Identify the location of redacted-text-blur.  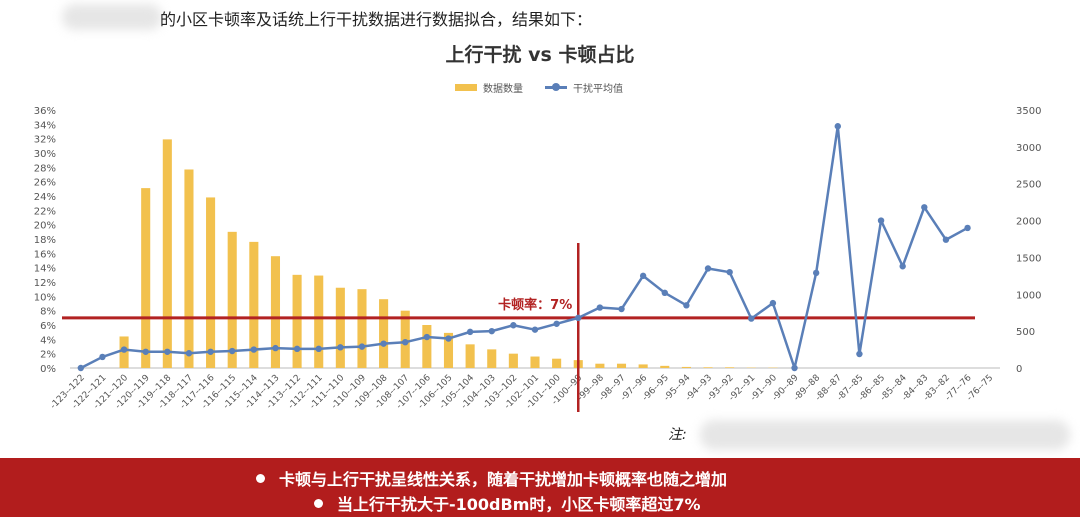
(112, 17).